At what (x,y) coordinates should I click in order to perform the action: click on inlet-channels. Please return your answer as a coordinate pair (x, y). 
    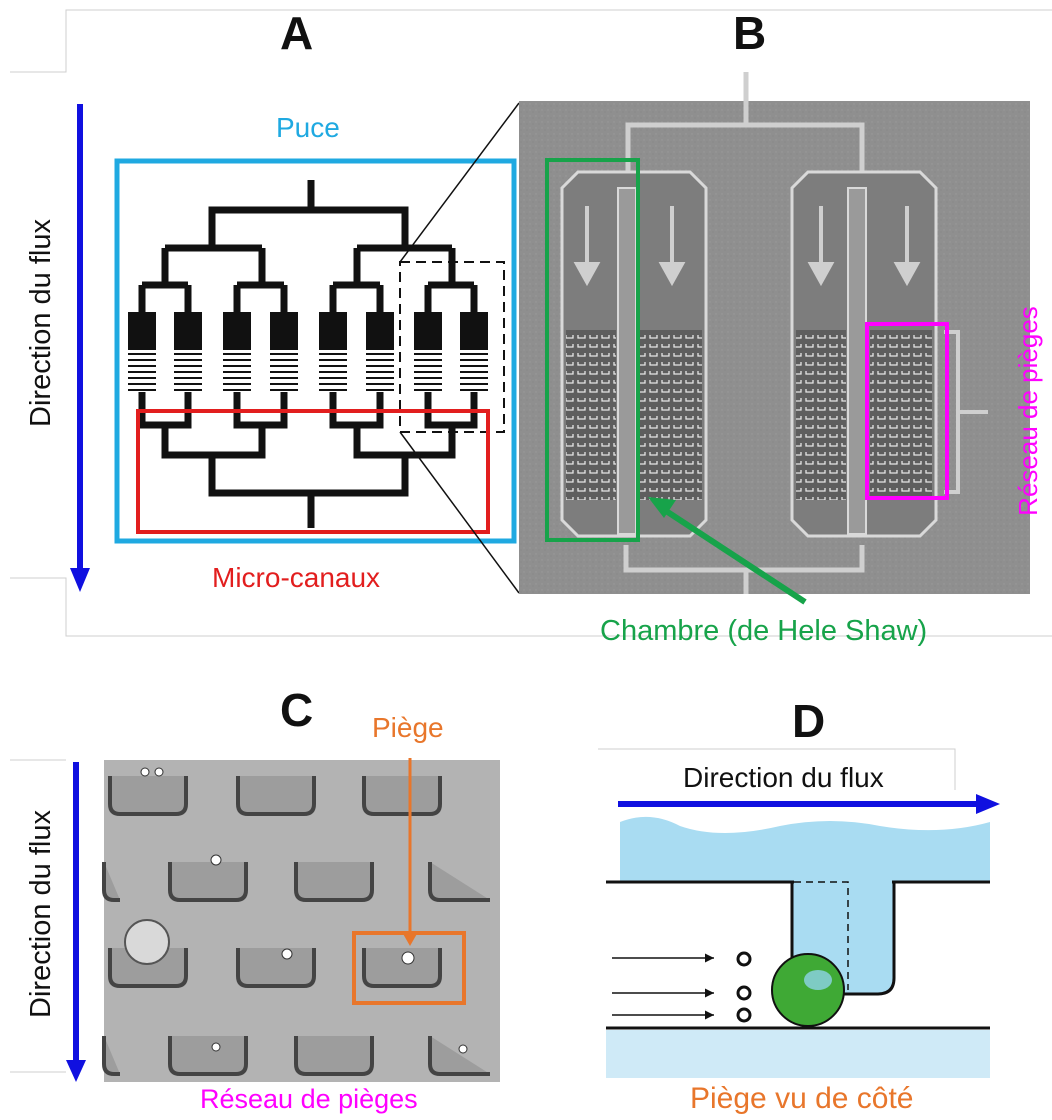
    Looking at the image, I should click on (744, 333).